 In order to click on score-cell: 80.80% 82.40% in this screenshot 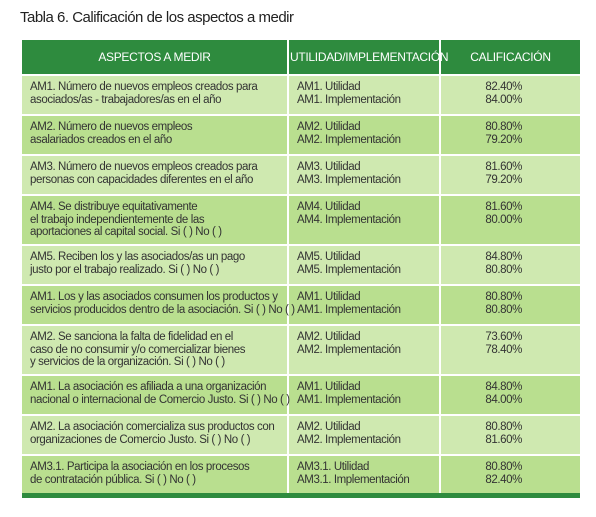, I will do `click(509, 475)`.